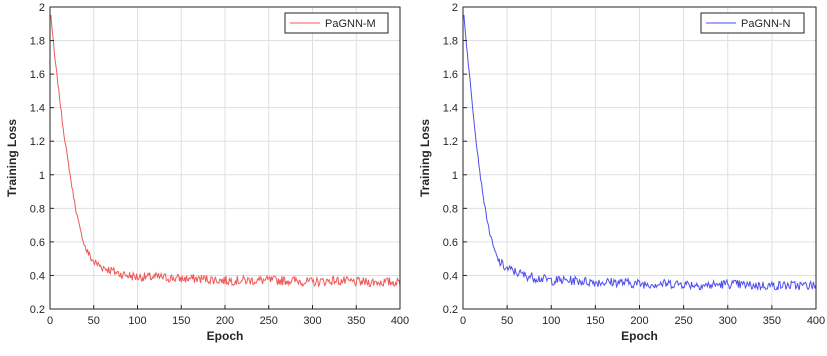 Image resolution: width=827 pixels, height=356 pixels. I want to click on legend: PaGNN-N, so click(752, 23).